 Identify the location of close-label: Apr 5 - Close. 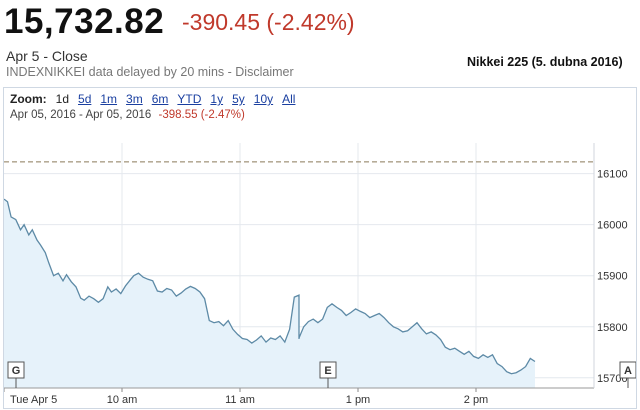
(47, 56).